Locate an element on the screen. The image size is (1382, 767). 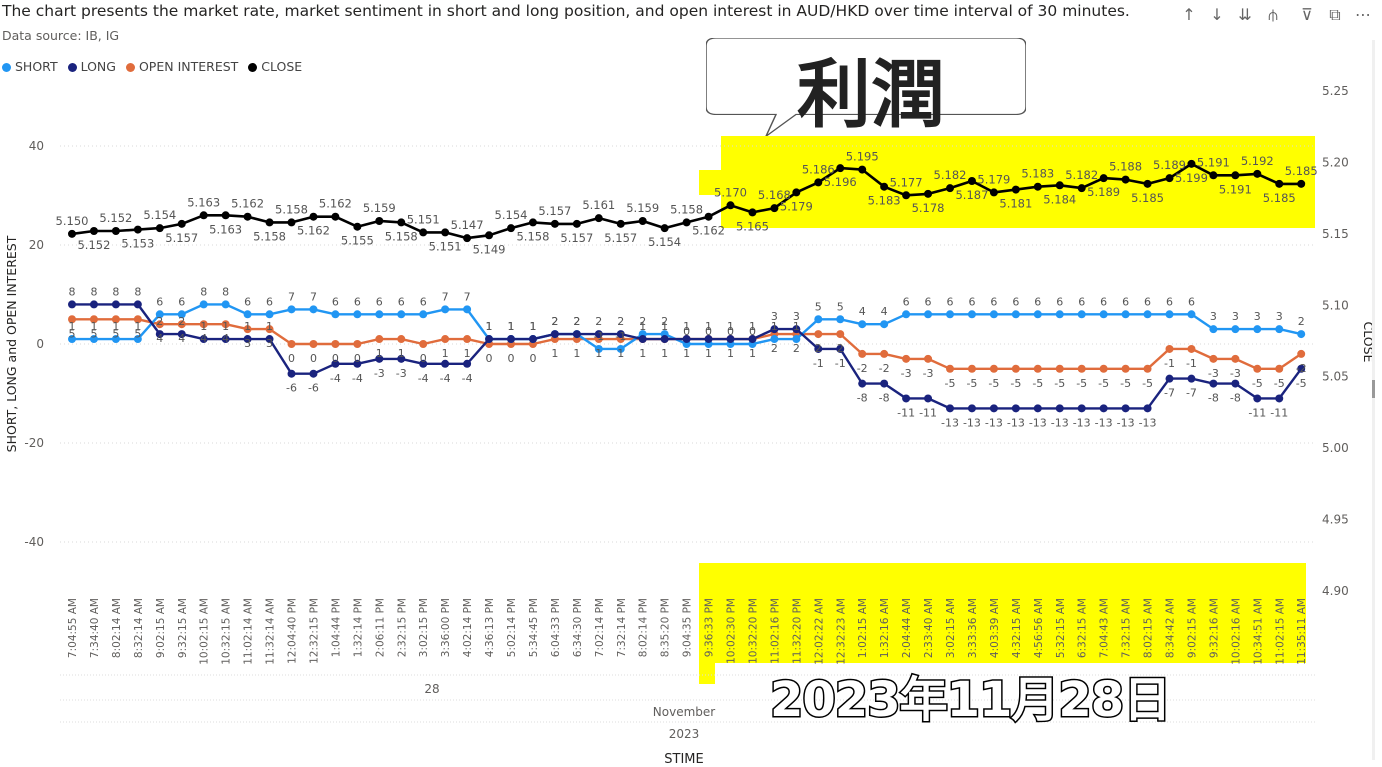
data-label-short: -1 is located at coordinates (620, 336).